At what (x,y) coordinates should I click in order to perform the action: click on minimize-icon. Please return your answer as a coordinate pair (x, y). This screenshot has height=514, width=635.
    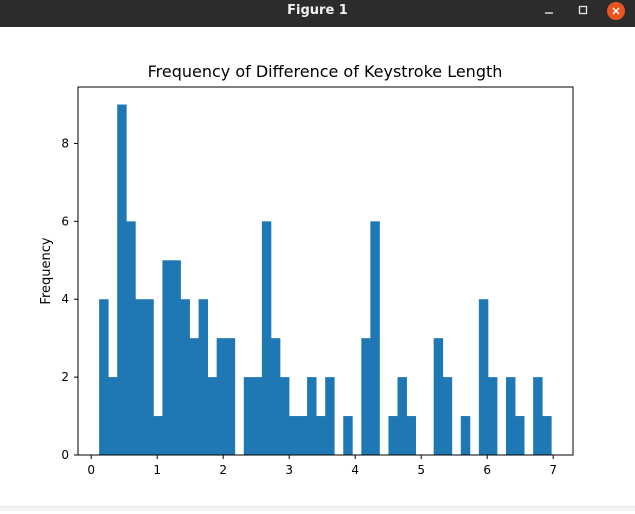
    Looking at the image, I should click on (549, 11).